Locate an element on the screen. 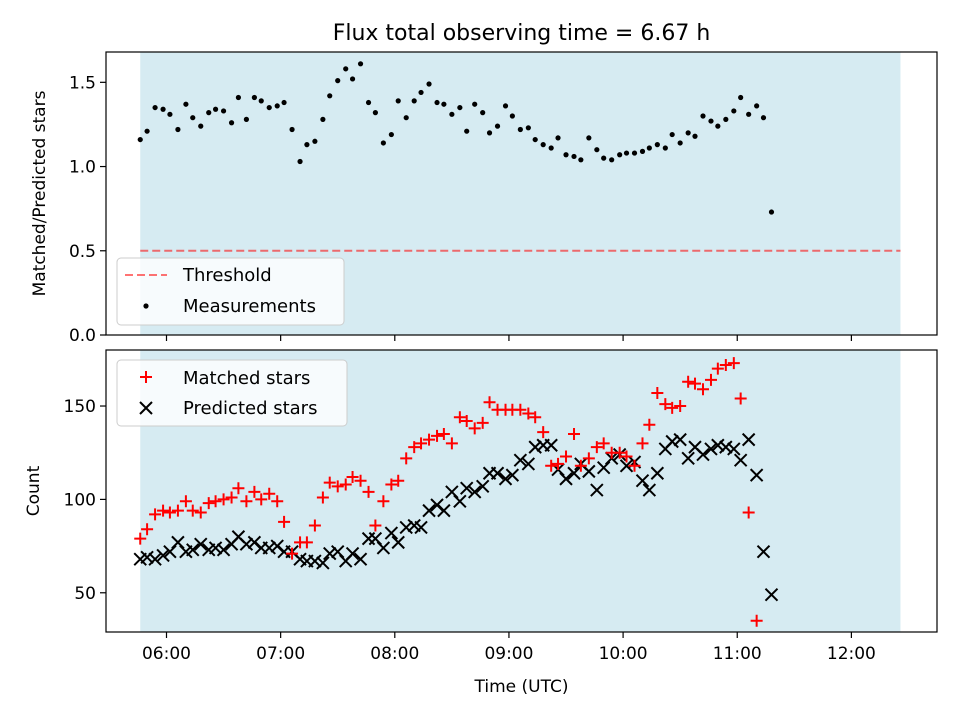  bottom-y-axis-label: Count is located at coordinates (34, 490).